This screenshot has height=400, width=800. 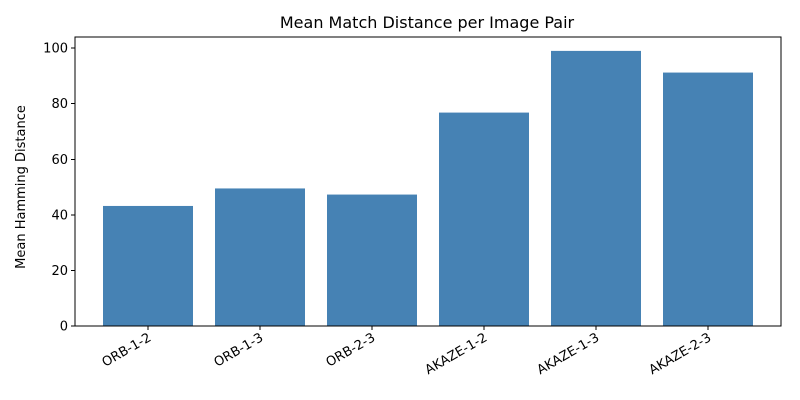 What do you see at coordinates (456, 354) in the screenshot?
I see `x-tick-label: AKAZE-1-2` at bounding box center [456, 354].